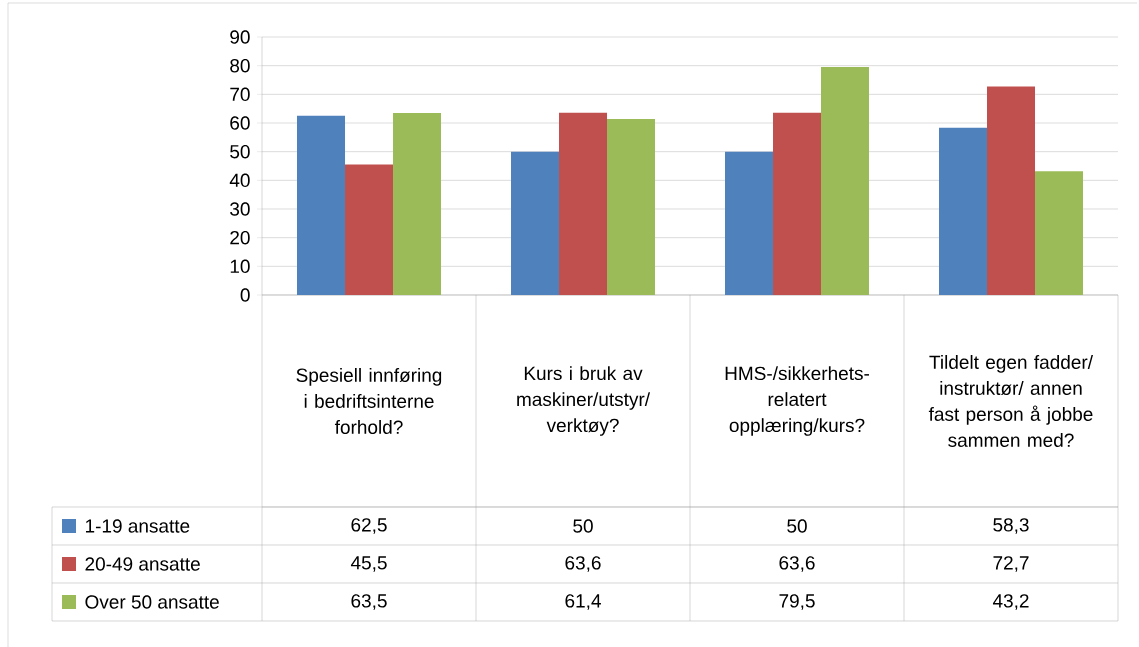 The image size is (1139, 647). Describe the element at coordinates (797, 602) in the screenshot. I see `data-label: 79,5` at that location.